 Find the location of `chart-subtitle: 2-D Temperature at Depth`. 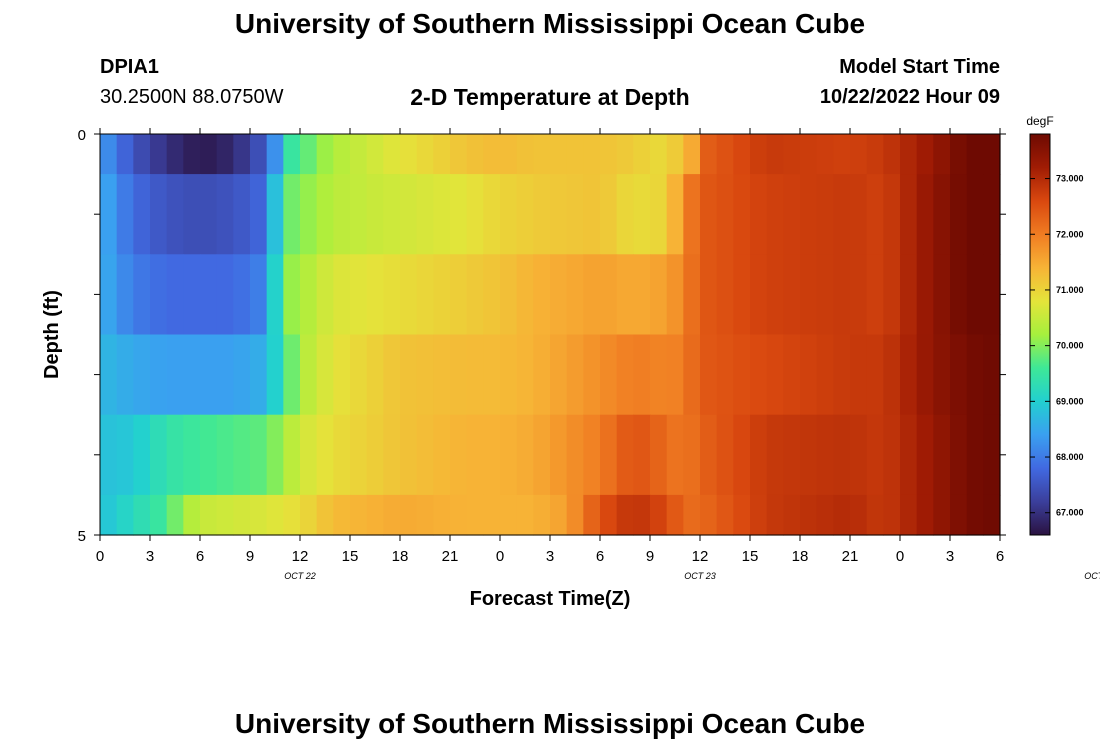

chart-subtitle: 2-D Temperature at Depth is located at coordinates (550, 97).